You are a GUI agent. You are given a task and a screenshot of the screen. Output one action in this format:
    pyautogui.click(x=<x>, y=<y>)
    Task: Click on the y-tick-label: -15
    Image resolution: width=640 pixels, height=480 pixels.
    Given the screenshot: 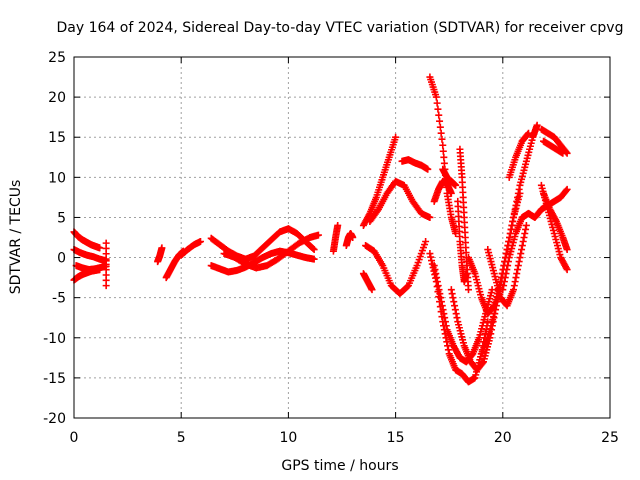 What is the action you would take?
    pyautogui.click(x=54, y=379)
    